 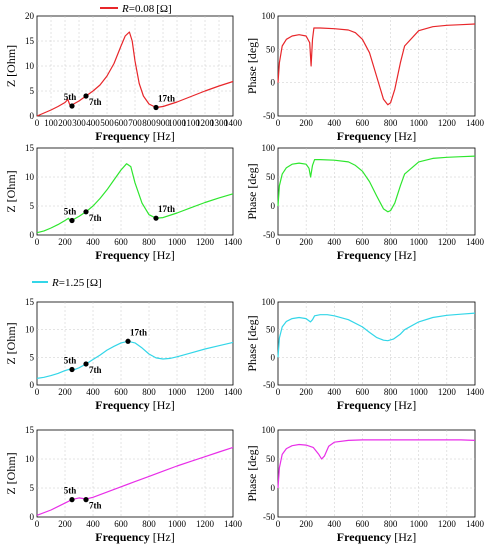 I want to click on y-tick-label: 100, so click(x=269, y=302).